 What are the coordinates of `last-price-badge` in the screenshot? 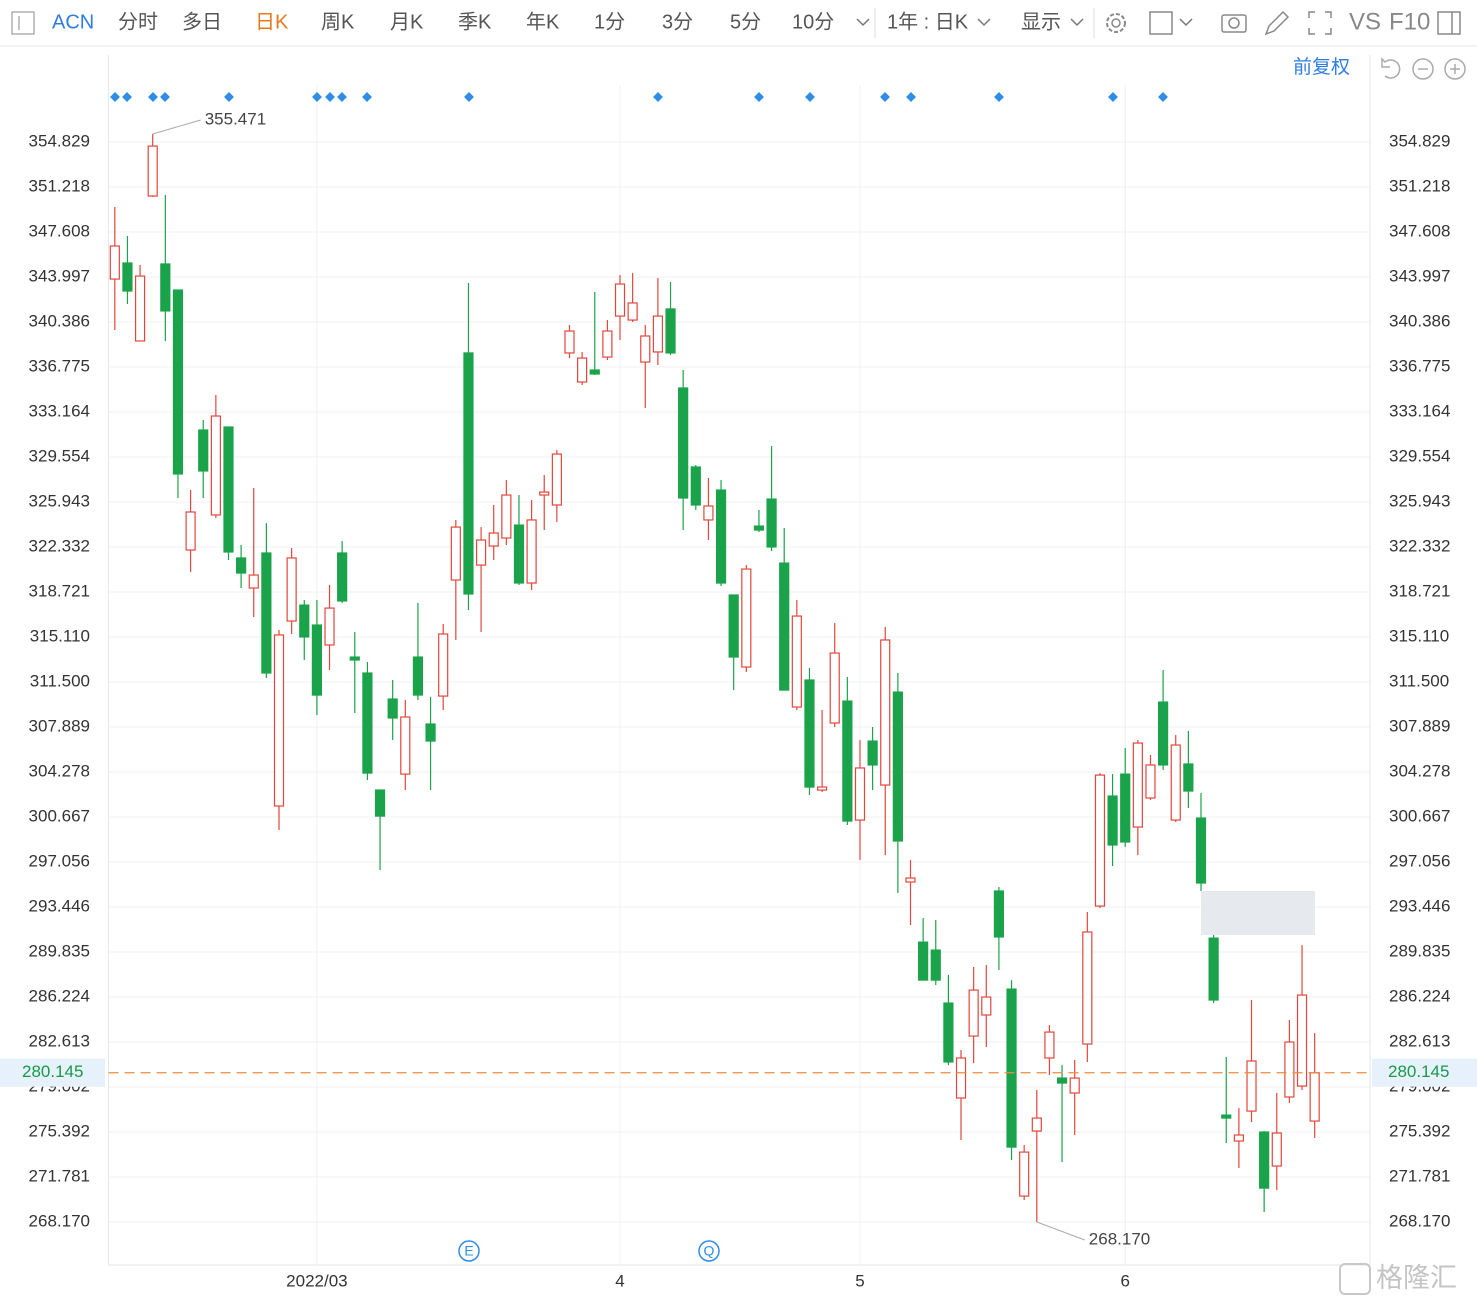 It's located at (52, 1072).